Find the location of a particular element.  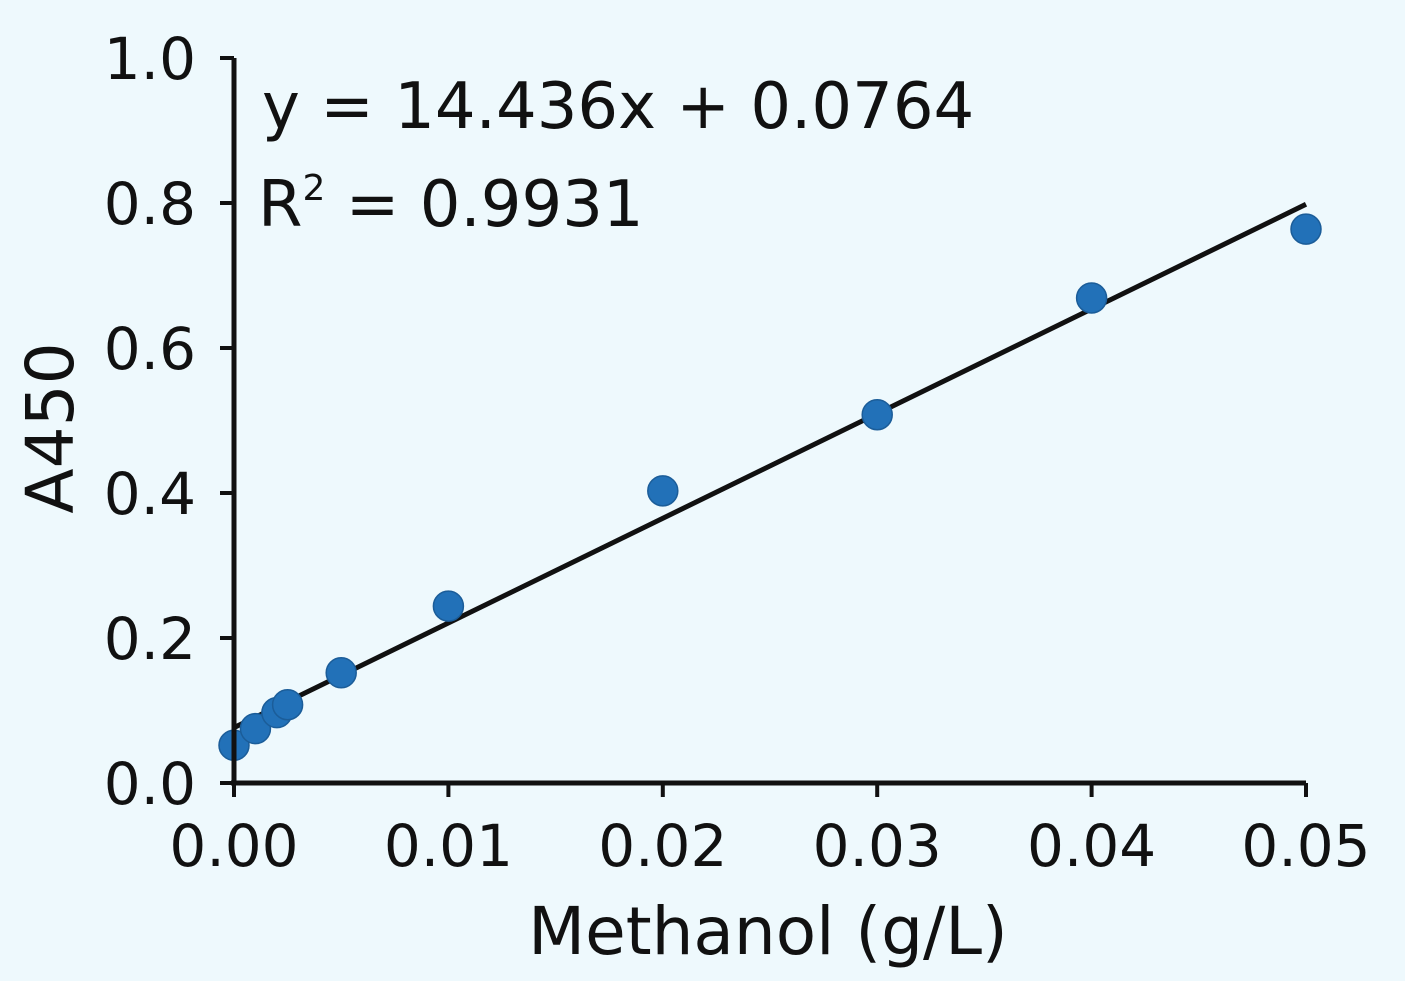

r-squared-prefix: R is located at coordinates (280, 205).